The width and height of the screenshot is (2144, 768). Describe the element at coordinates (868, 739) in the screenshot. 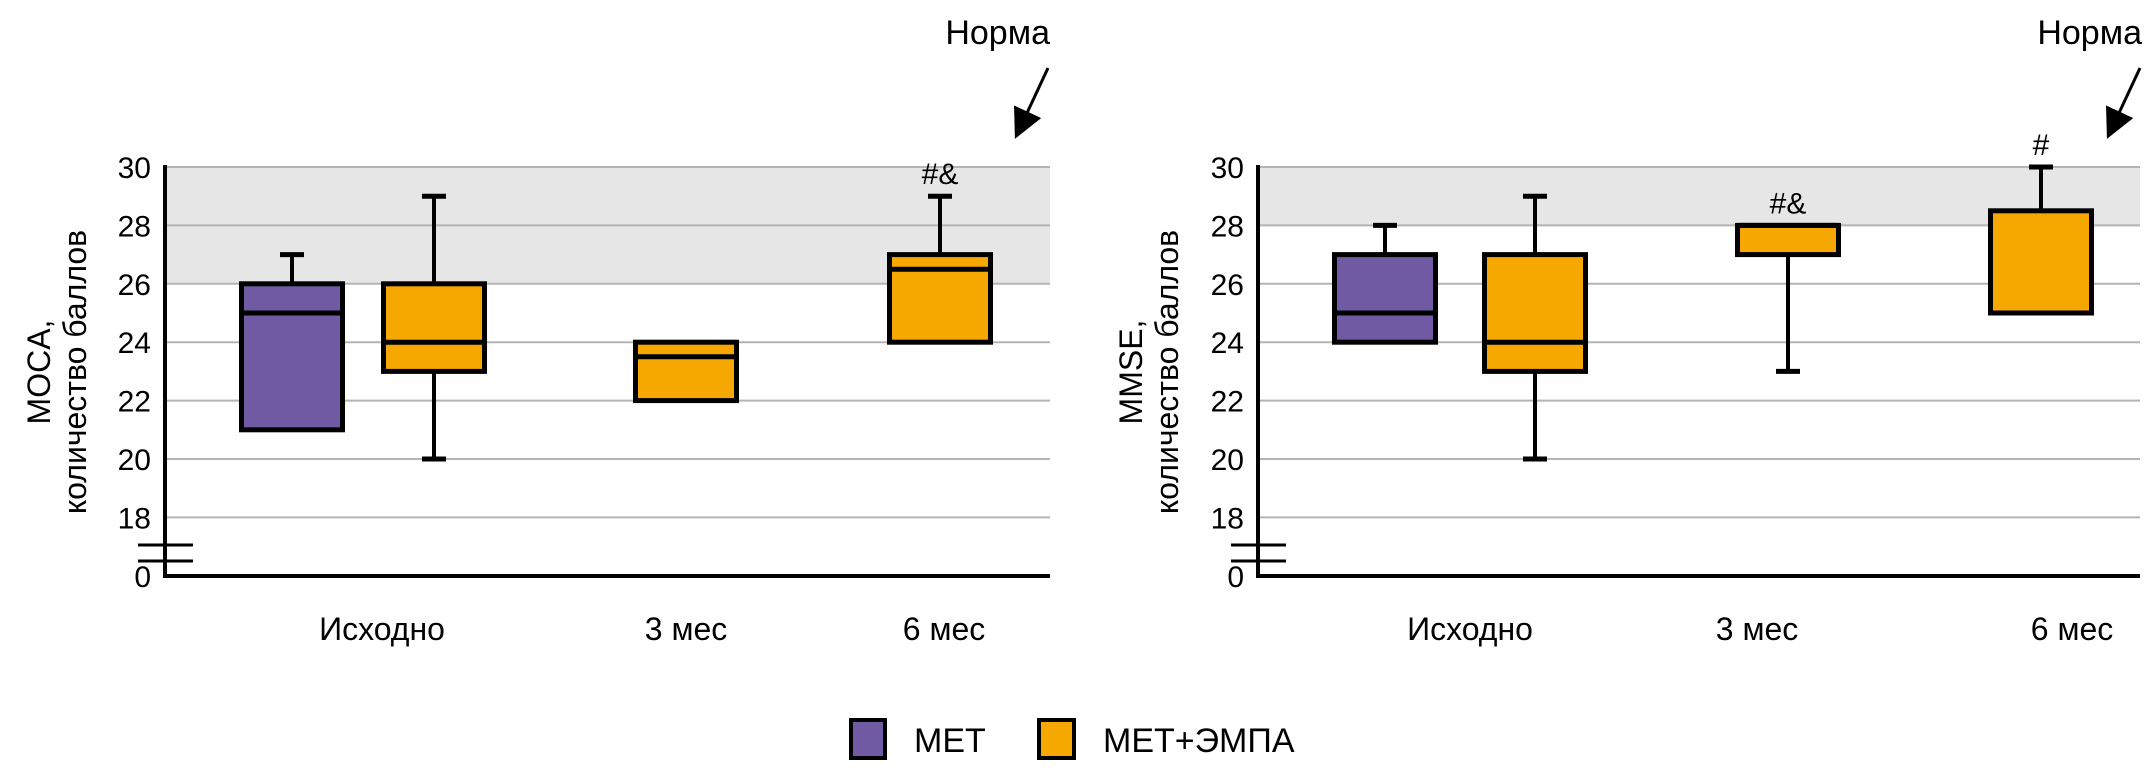

I see `legend-swatch-met` at that location.